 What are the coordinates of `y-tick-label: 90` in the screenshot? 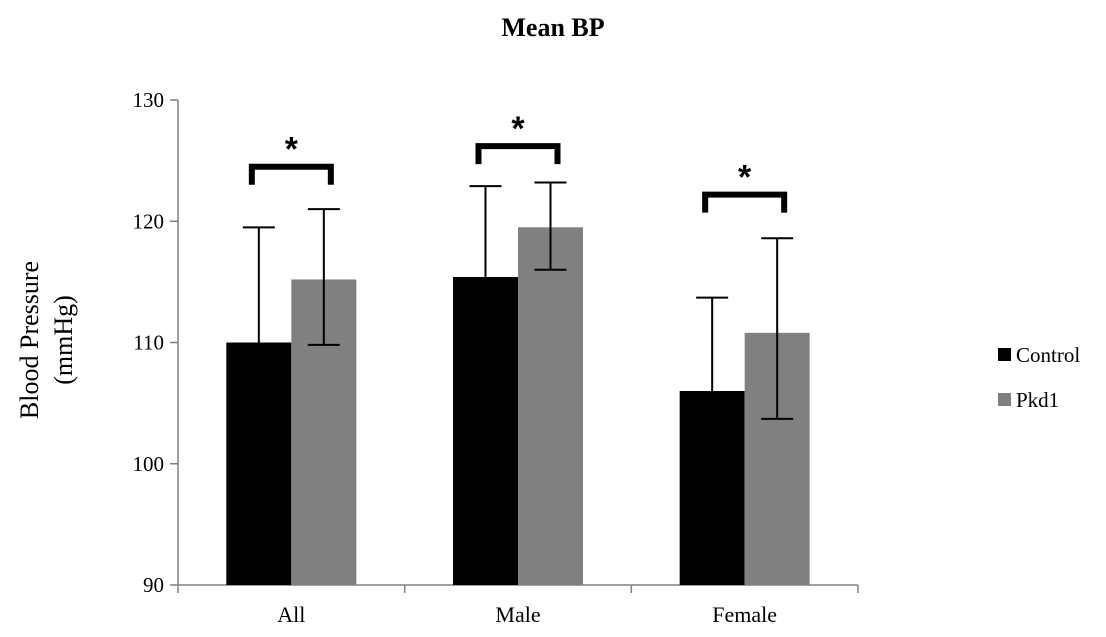 It's located at (153, 585).